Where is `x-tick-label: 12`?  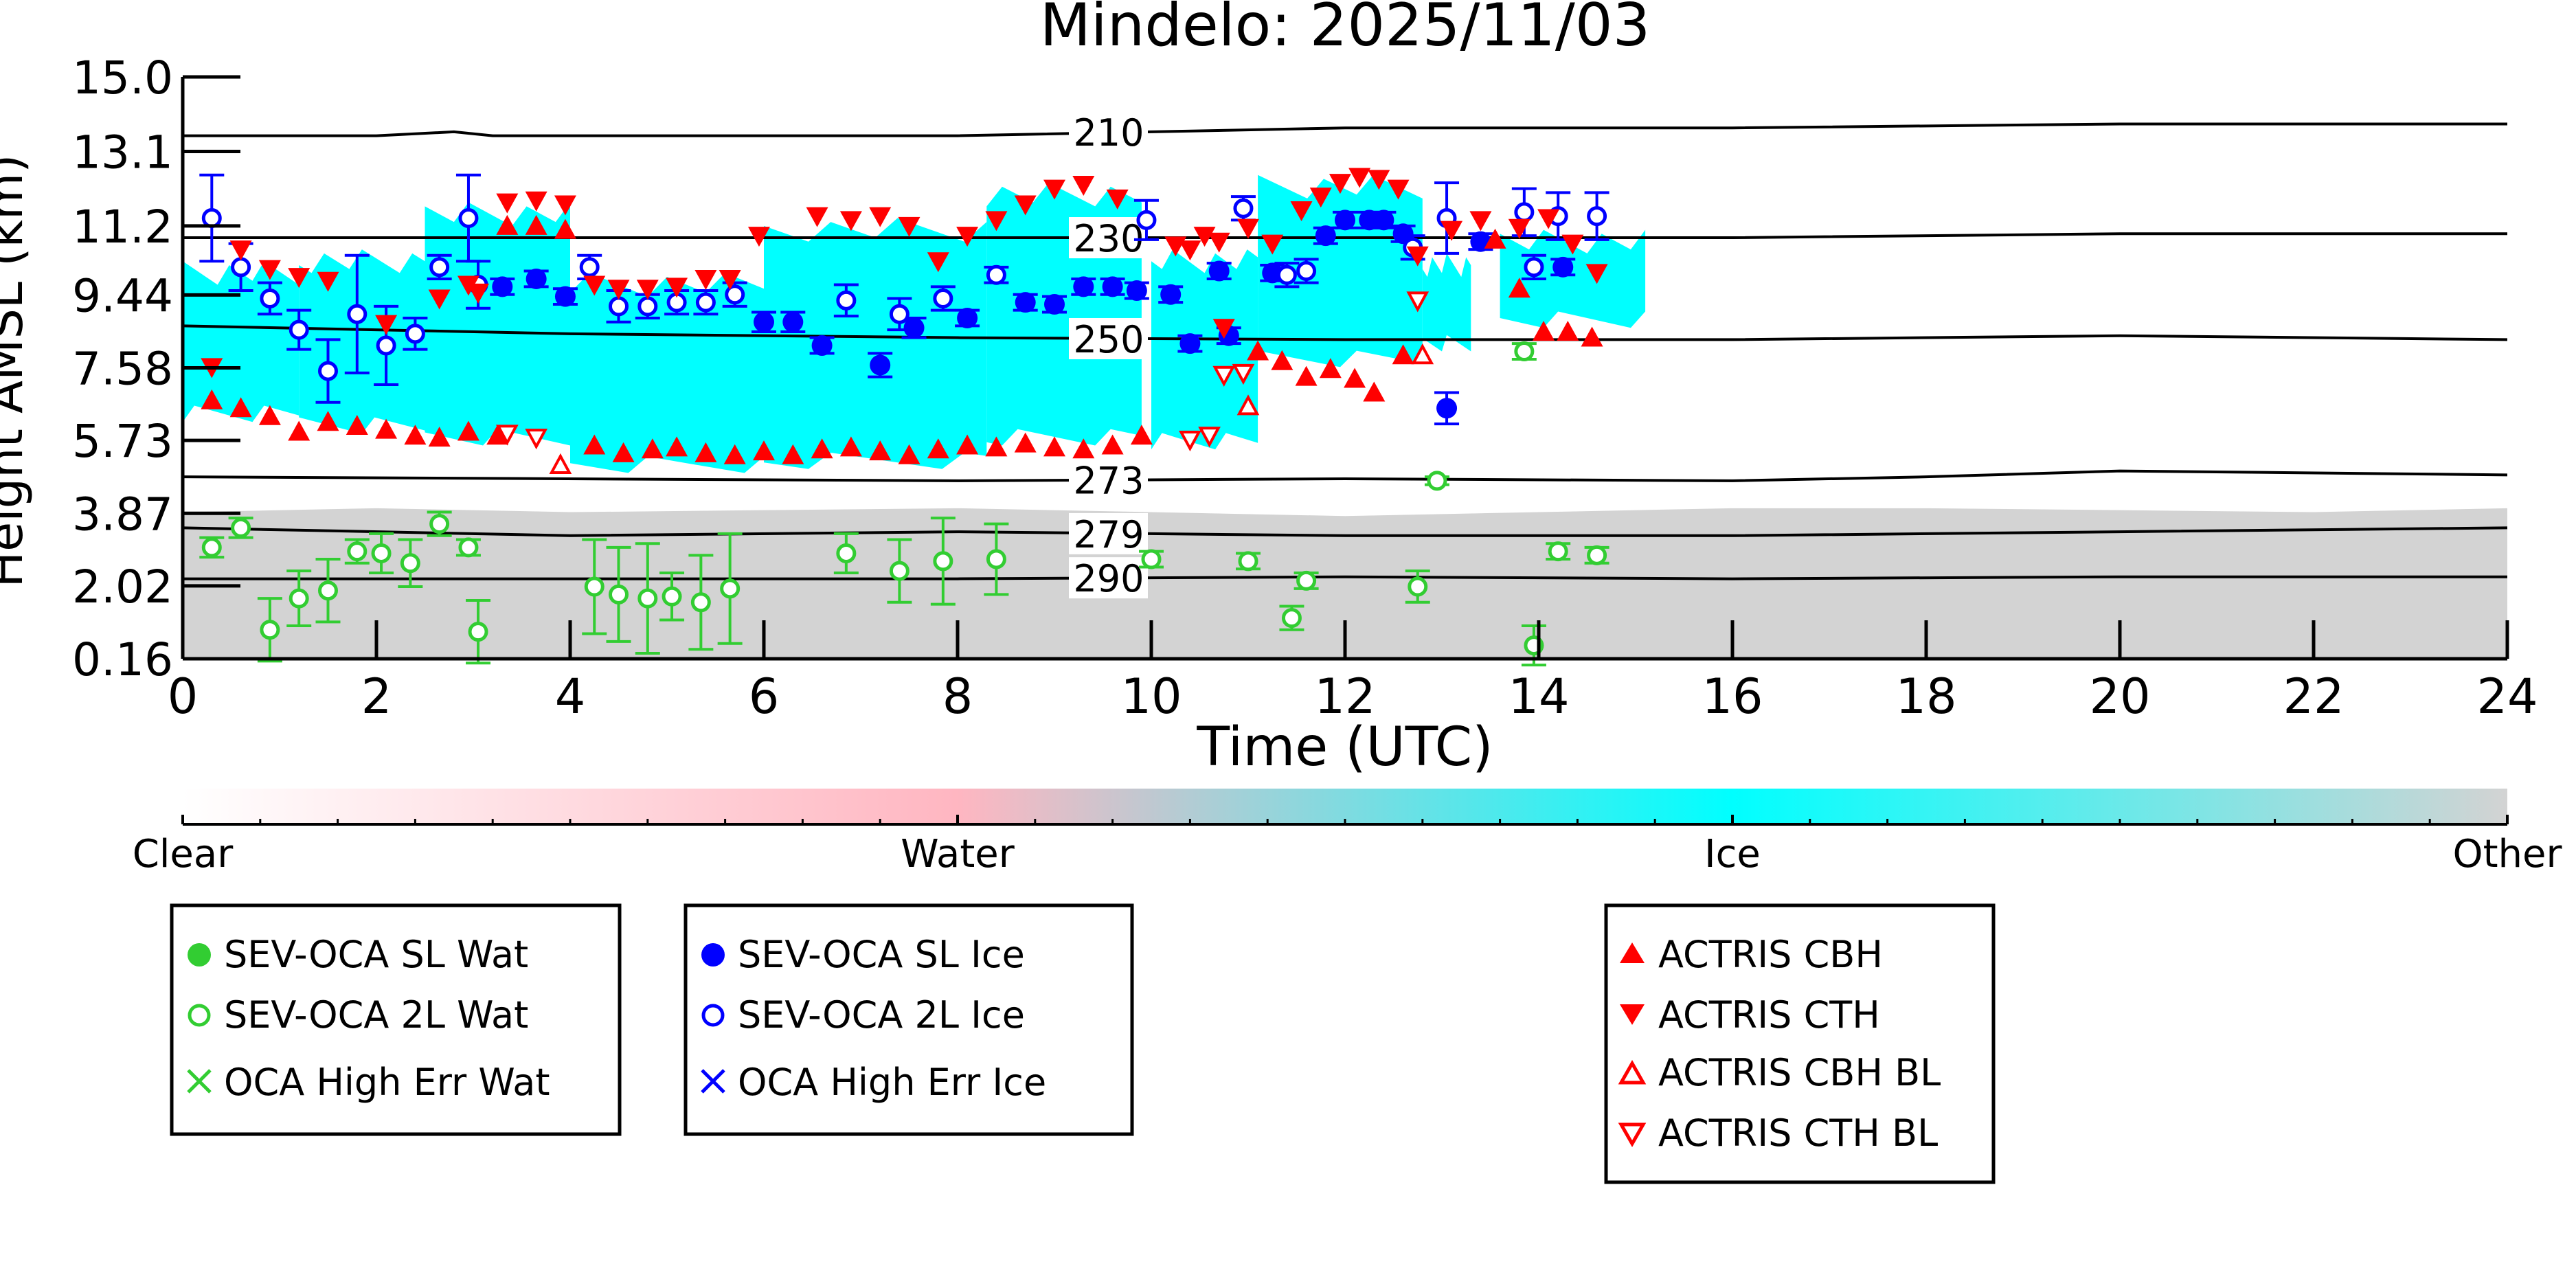
x-tick-label: 12 is located at coordinates (1344, 696).